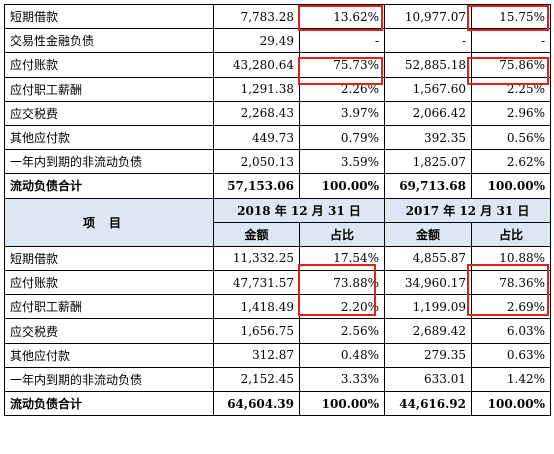 Image resolution: width=554 pixels, height=454 pixels. What do you see at coordinates (511, 16) in the screenshot?
I see `ratio-cell: 15.75%` at bounding box center [511, 16].